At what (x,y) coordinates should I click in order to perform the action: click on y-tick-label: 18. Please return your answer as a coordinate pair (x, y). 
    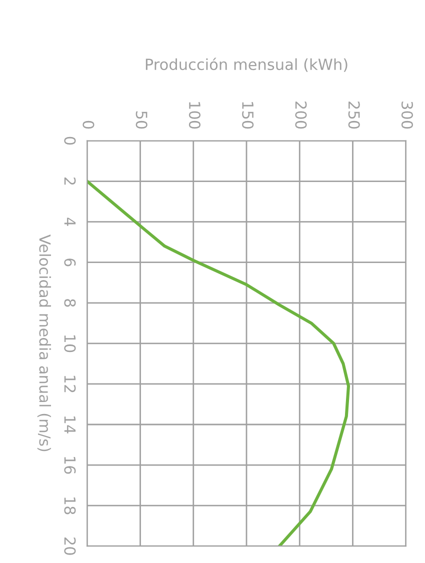
    Looking at the image, I should click on (70, 506).